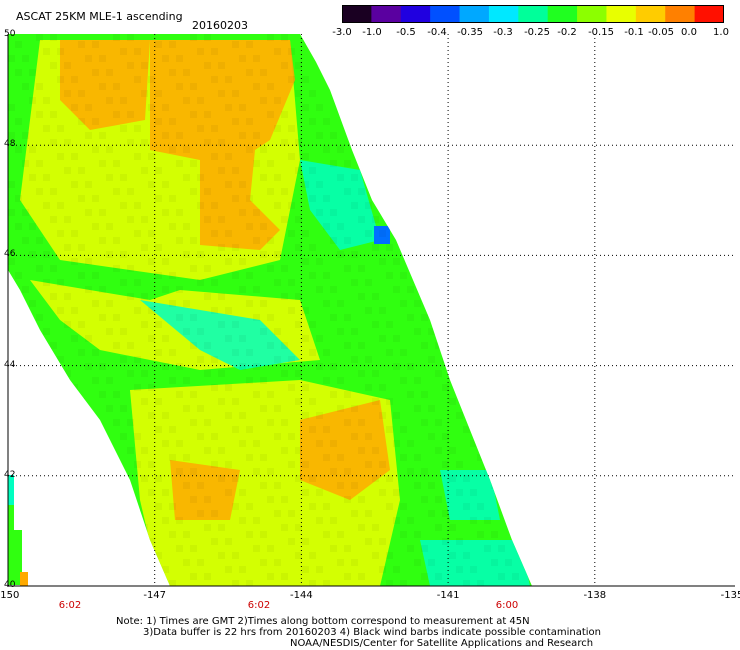 The height and width of the screenshot is (650, 740). I want to click on colorbar-label: -0.2, so click(567, 32).